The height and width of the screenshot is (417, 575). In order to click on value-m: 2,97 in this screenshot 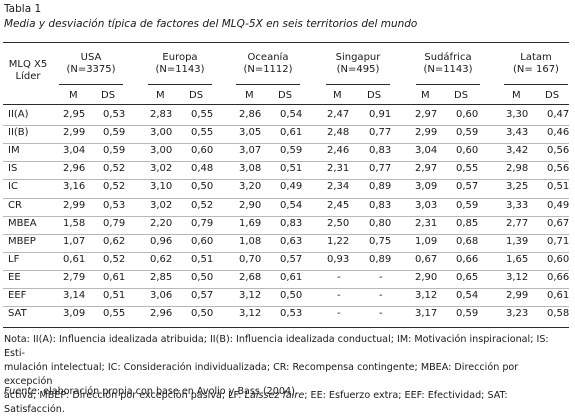, I will do `click(426, 114)`.